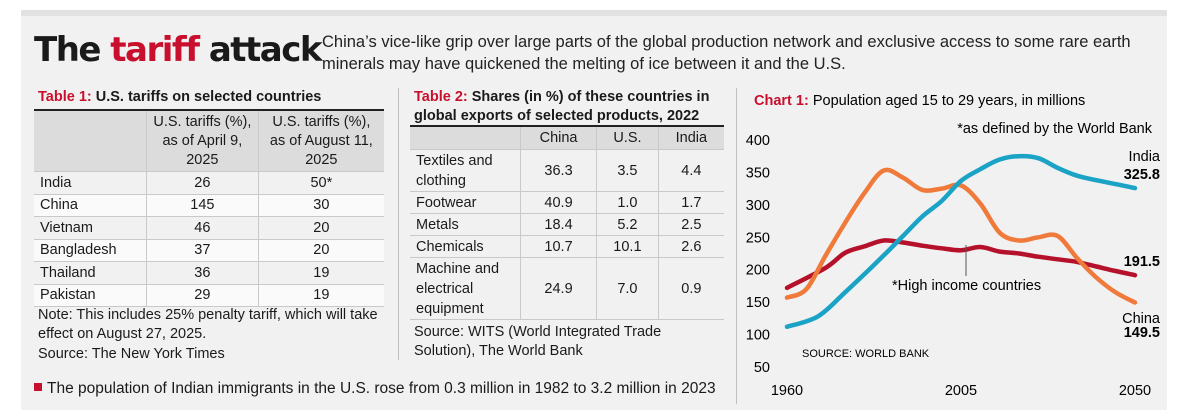  I want to click on series-line-india, so click(961, 241).